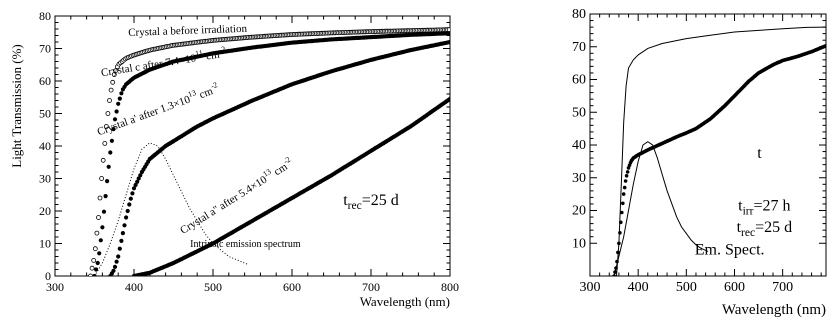  Describe the element at coordinates (371, 202) in the screenshot. I see `annotation: trec=25 d` at that location.